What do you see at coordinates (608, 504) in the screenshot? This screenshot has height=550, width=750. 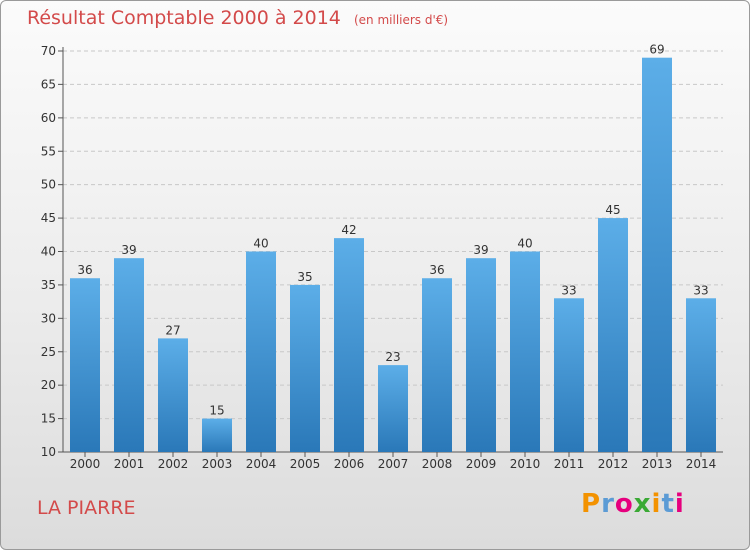 I see `logo-letter: r` at bounding box center [608, 504].